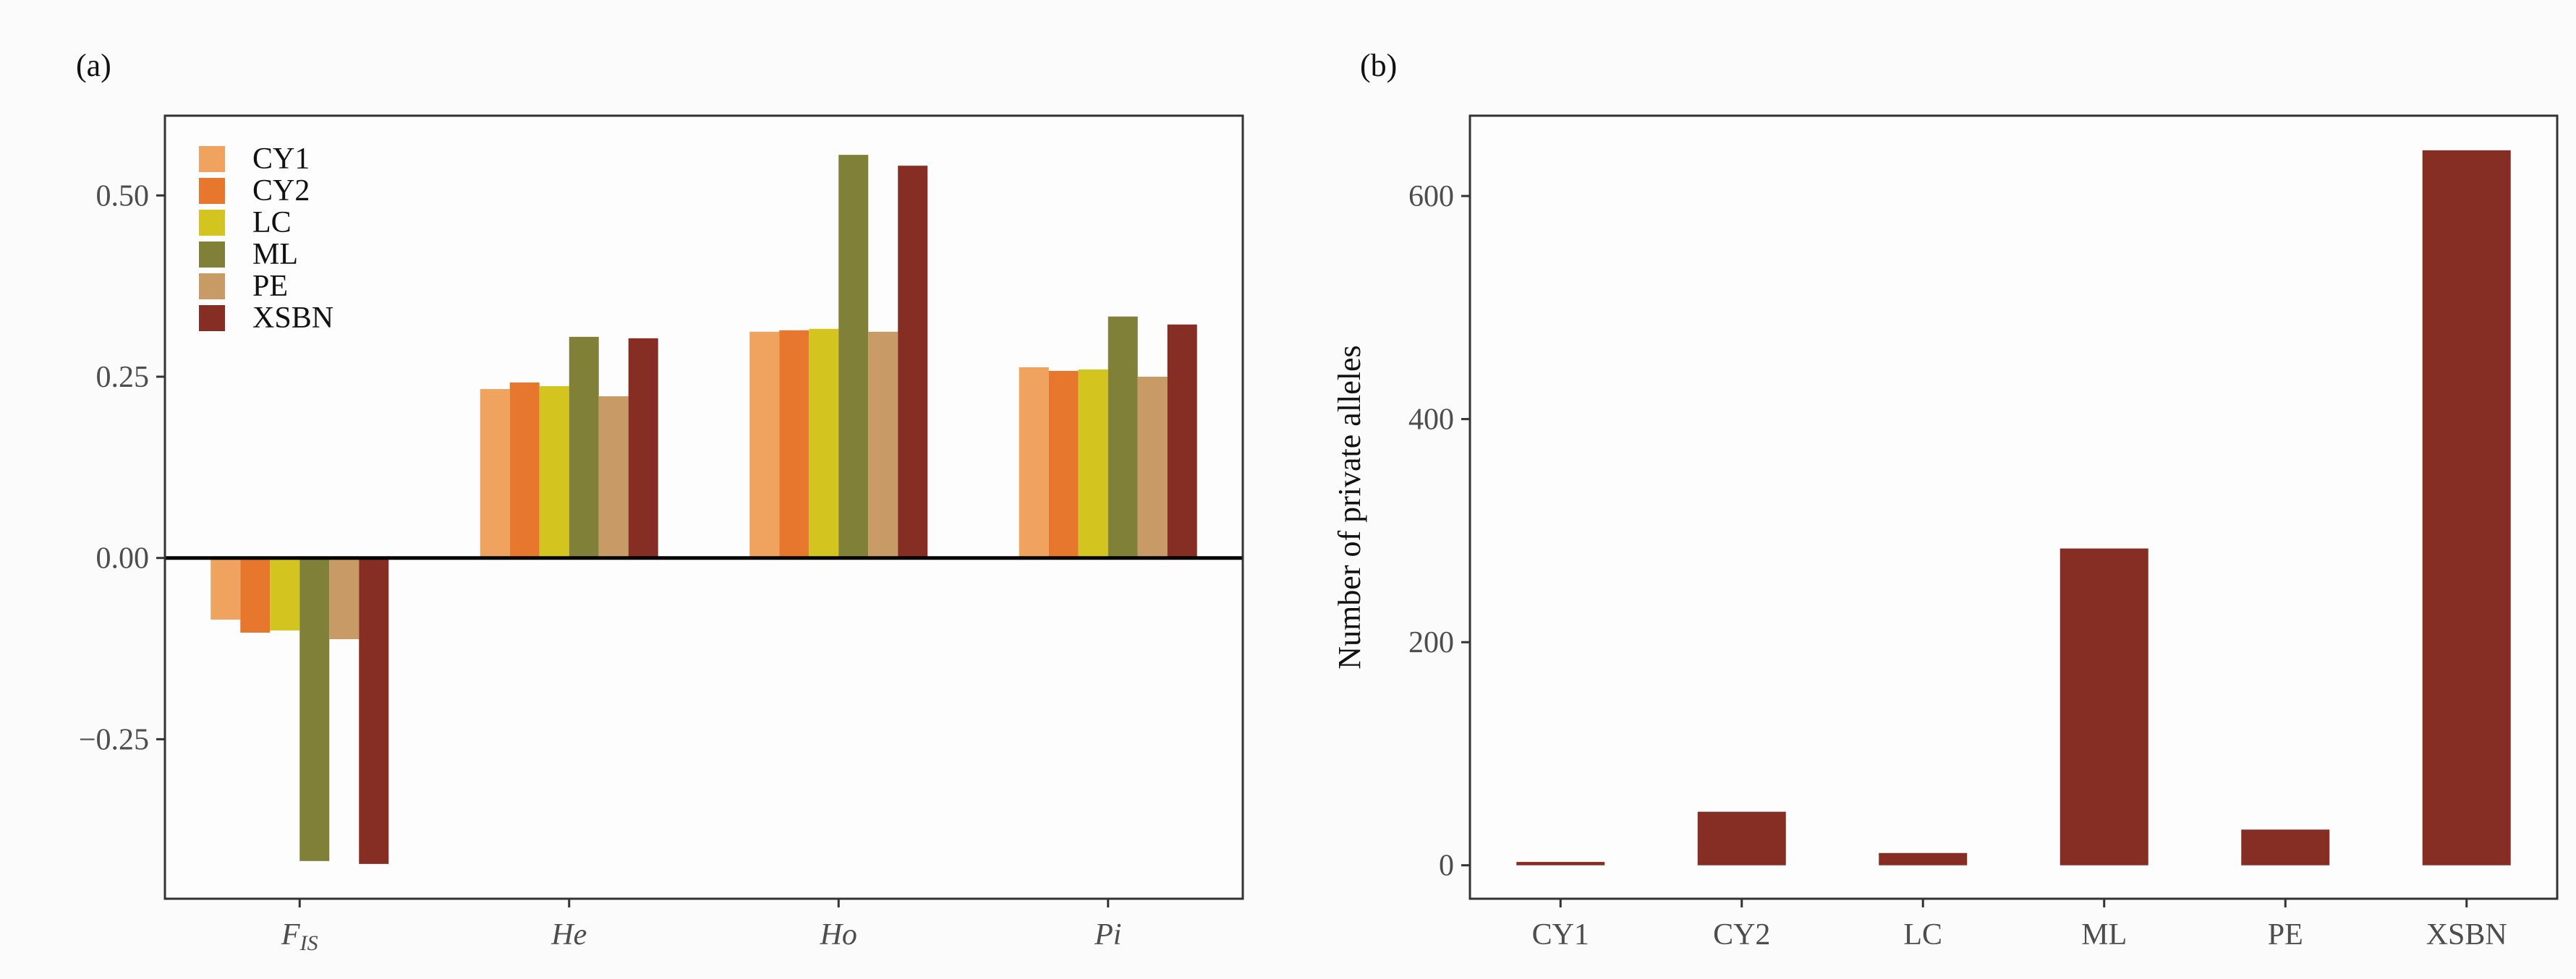  I want to click on bar-cy1-ho, so click(764, 444).